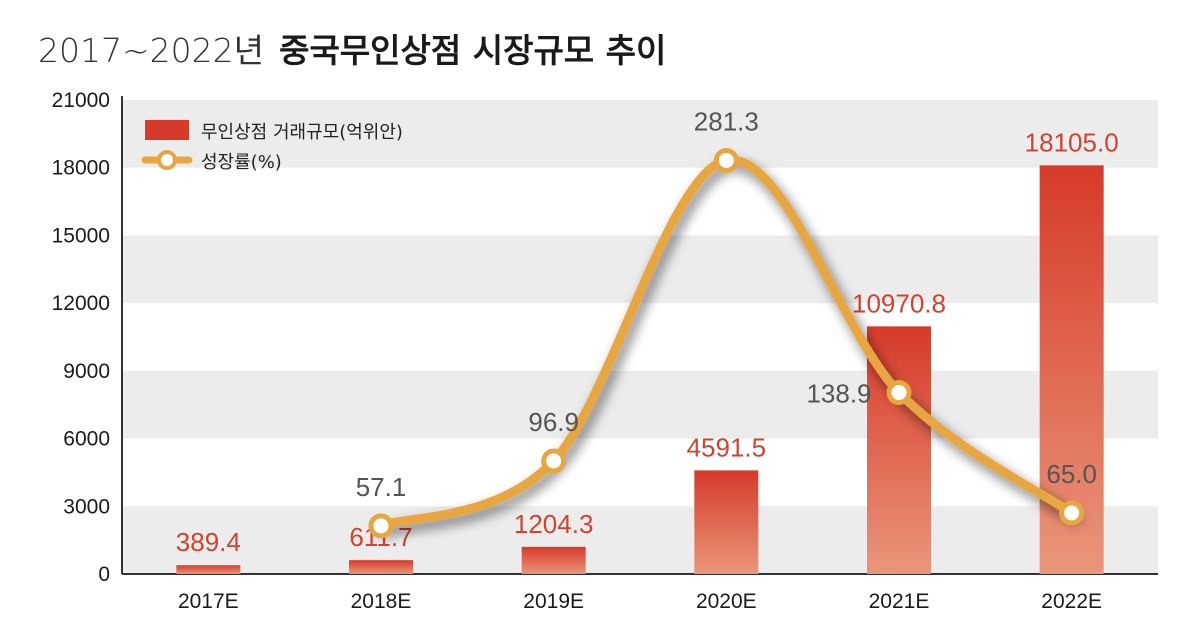 The width and height of the screenshot is (1186, 618). Describe the element at coordinates (86, 371) in the screenshot. I see `y-tick-label: 9000` at that location.